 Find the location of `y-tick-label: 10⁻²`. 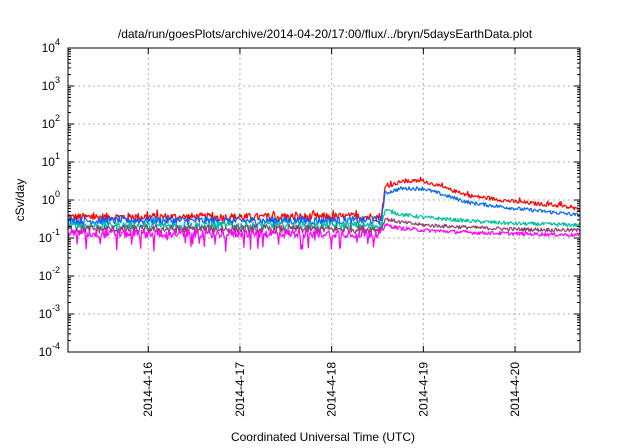

y-tick-label: 10⁻² is located at coordinates (49, 274).